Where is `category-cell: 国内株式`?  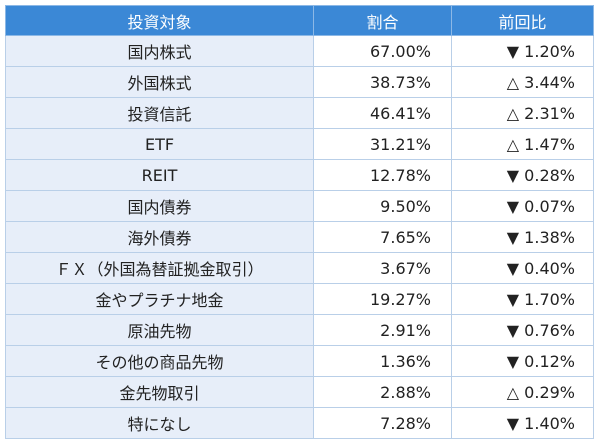 category-cell: 国内株式 is located at coordinates (159, 51).